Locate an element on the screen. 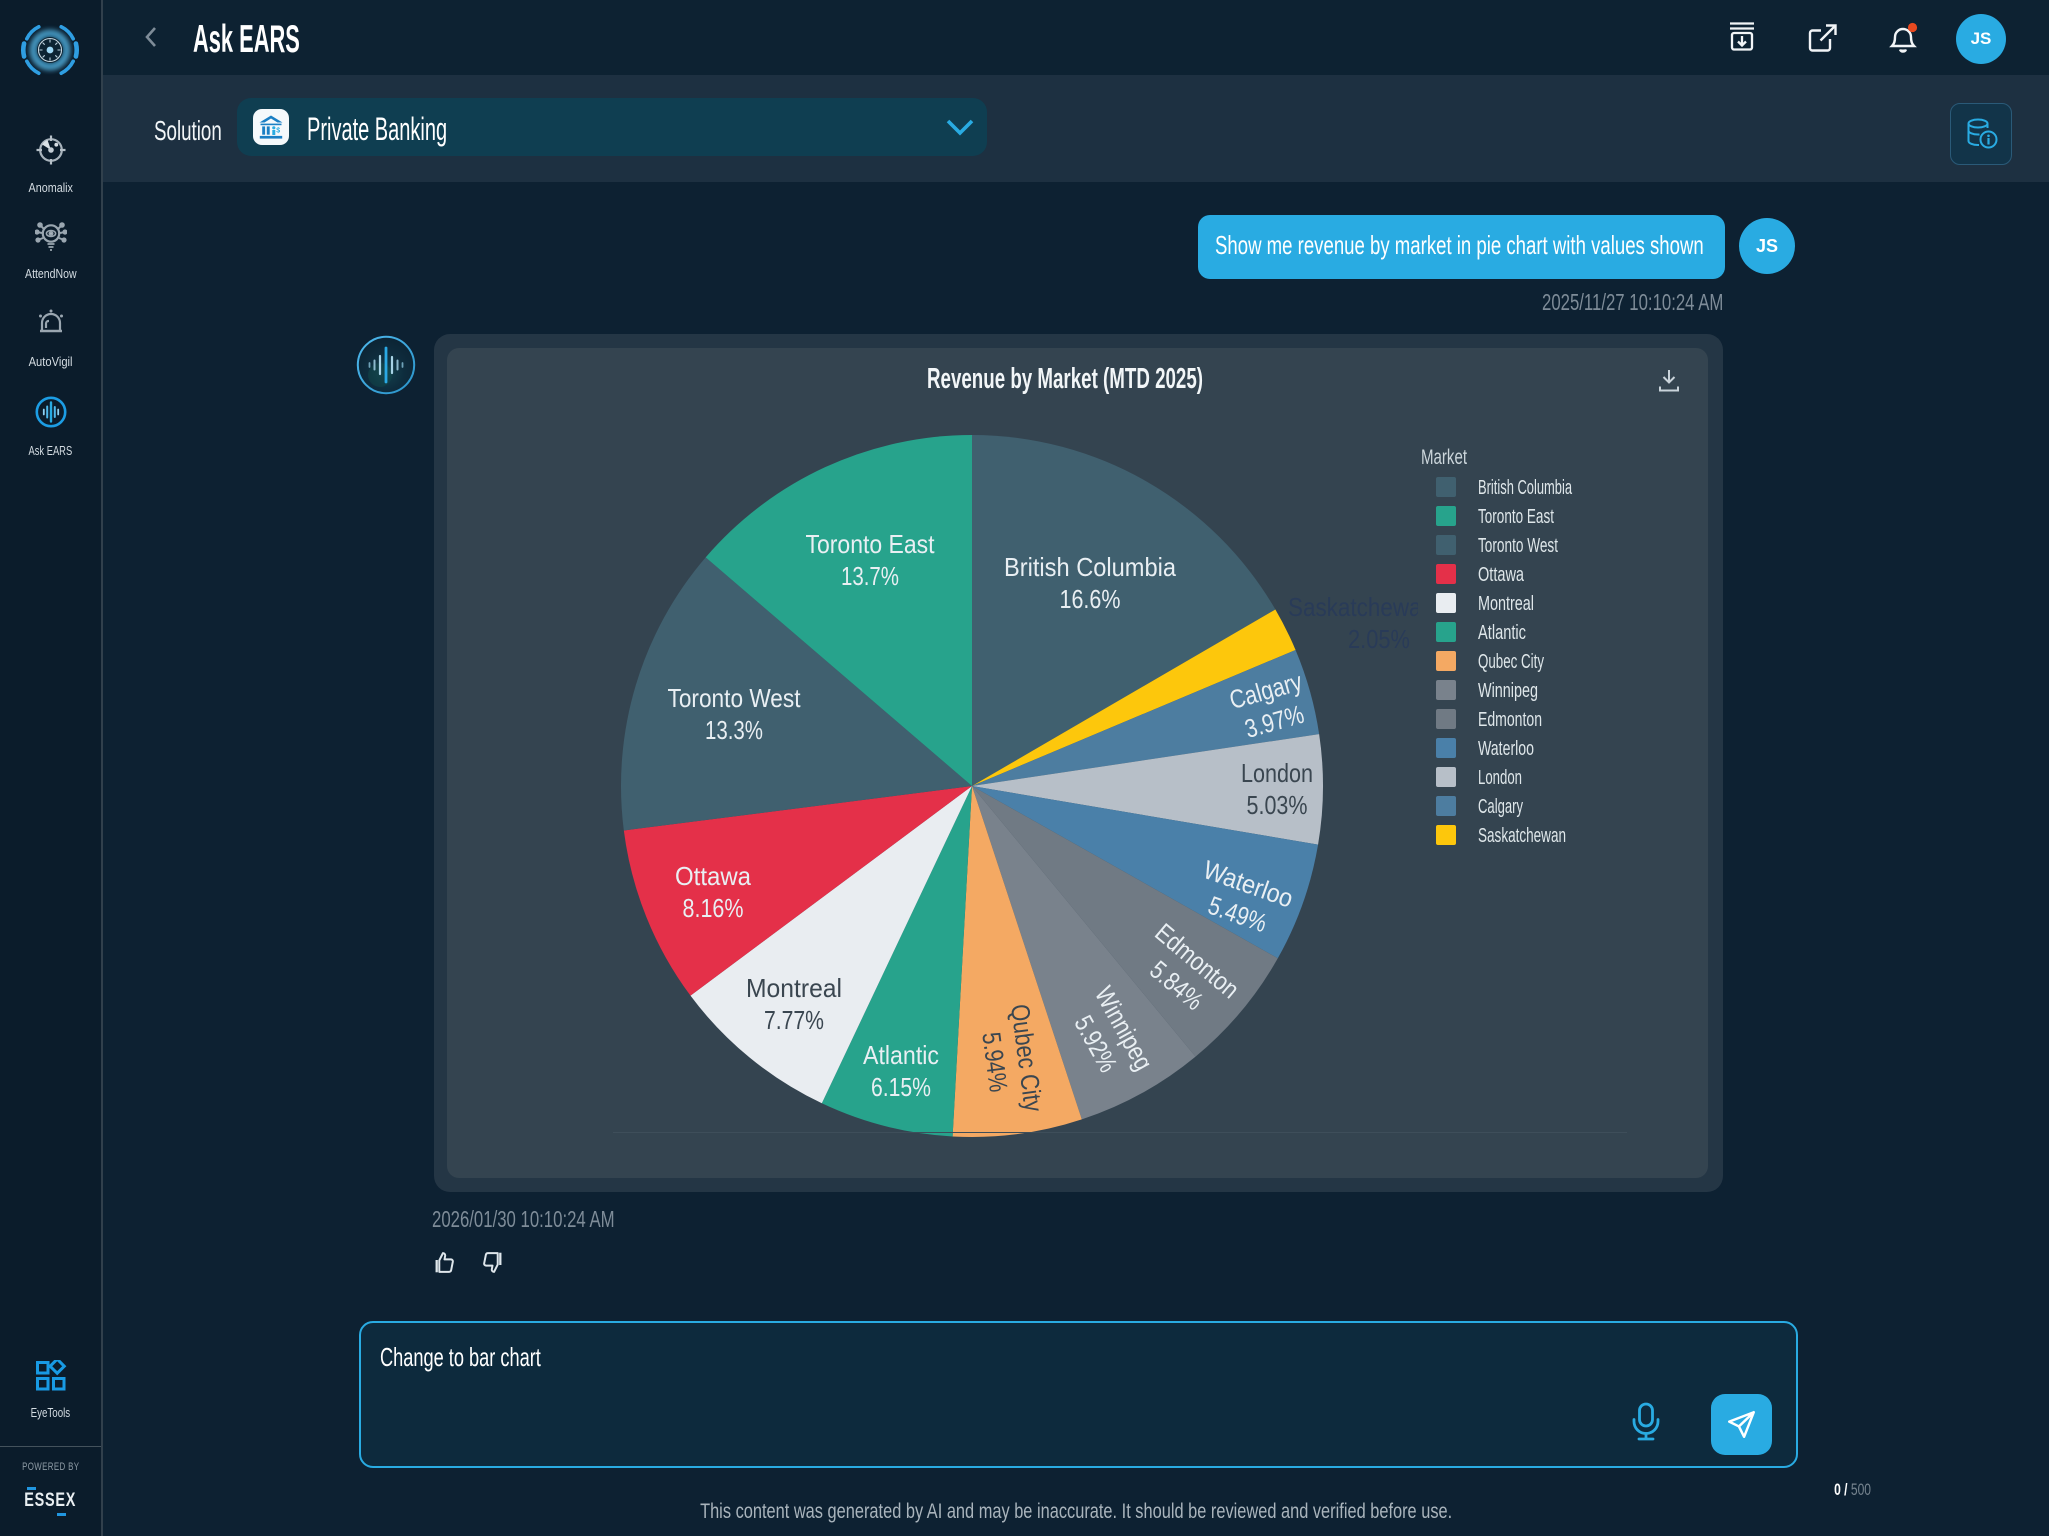 This screenshot has height=1536, width=2049. svg-text: Revenue by Market (MTD 2025) is located at coordinates (1065, 379).